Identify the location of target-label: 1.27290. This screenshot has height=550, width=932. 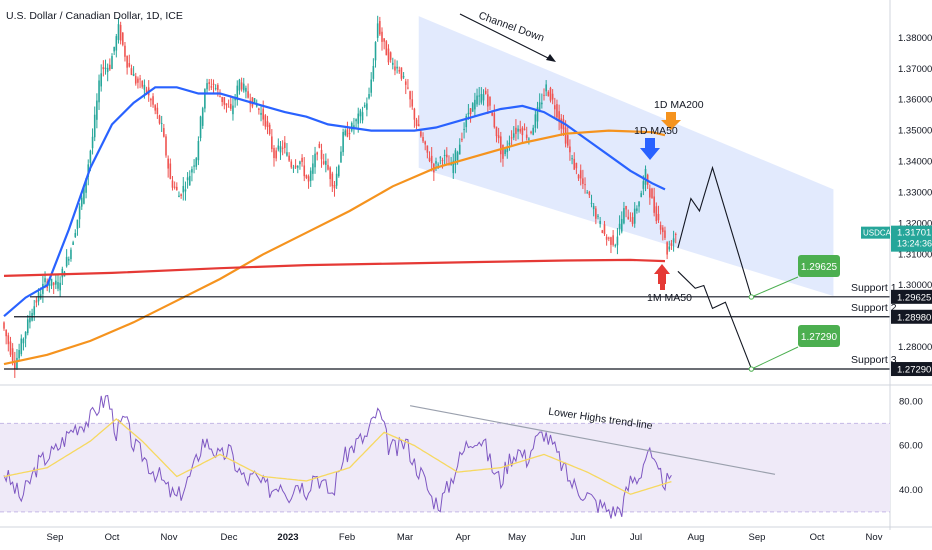
(819, 337).